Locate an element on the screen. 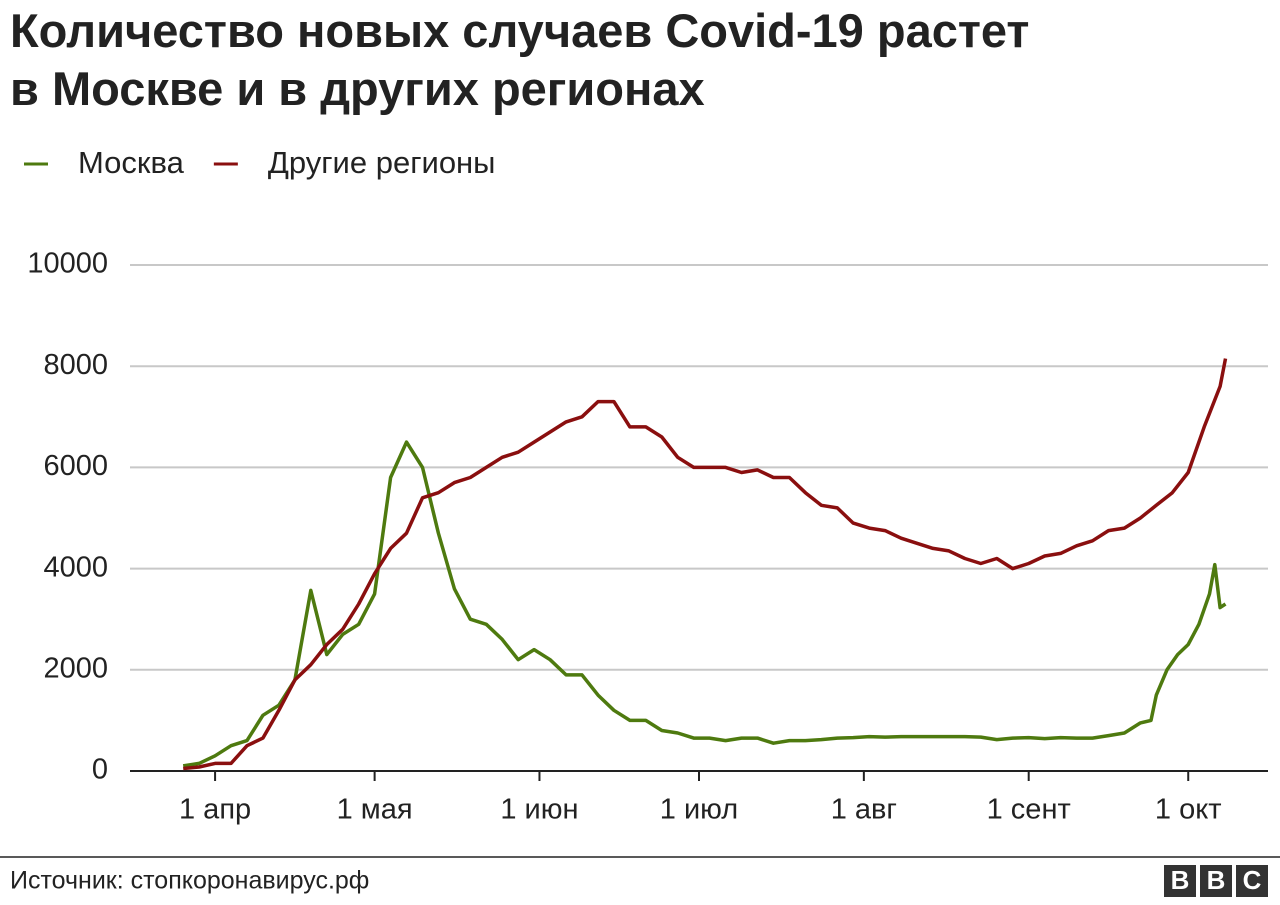 This screenshot has height=905, width=1280. x-tick-label: 1 окт is located at coordinates (1188, 810).